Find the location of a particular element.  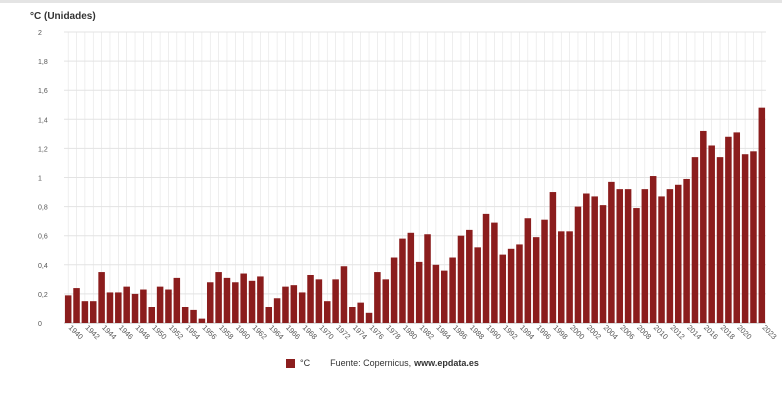

bar-1948 is located at coordinates (135, 308).